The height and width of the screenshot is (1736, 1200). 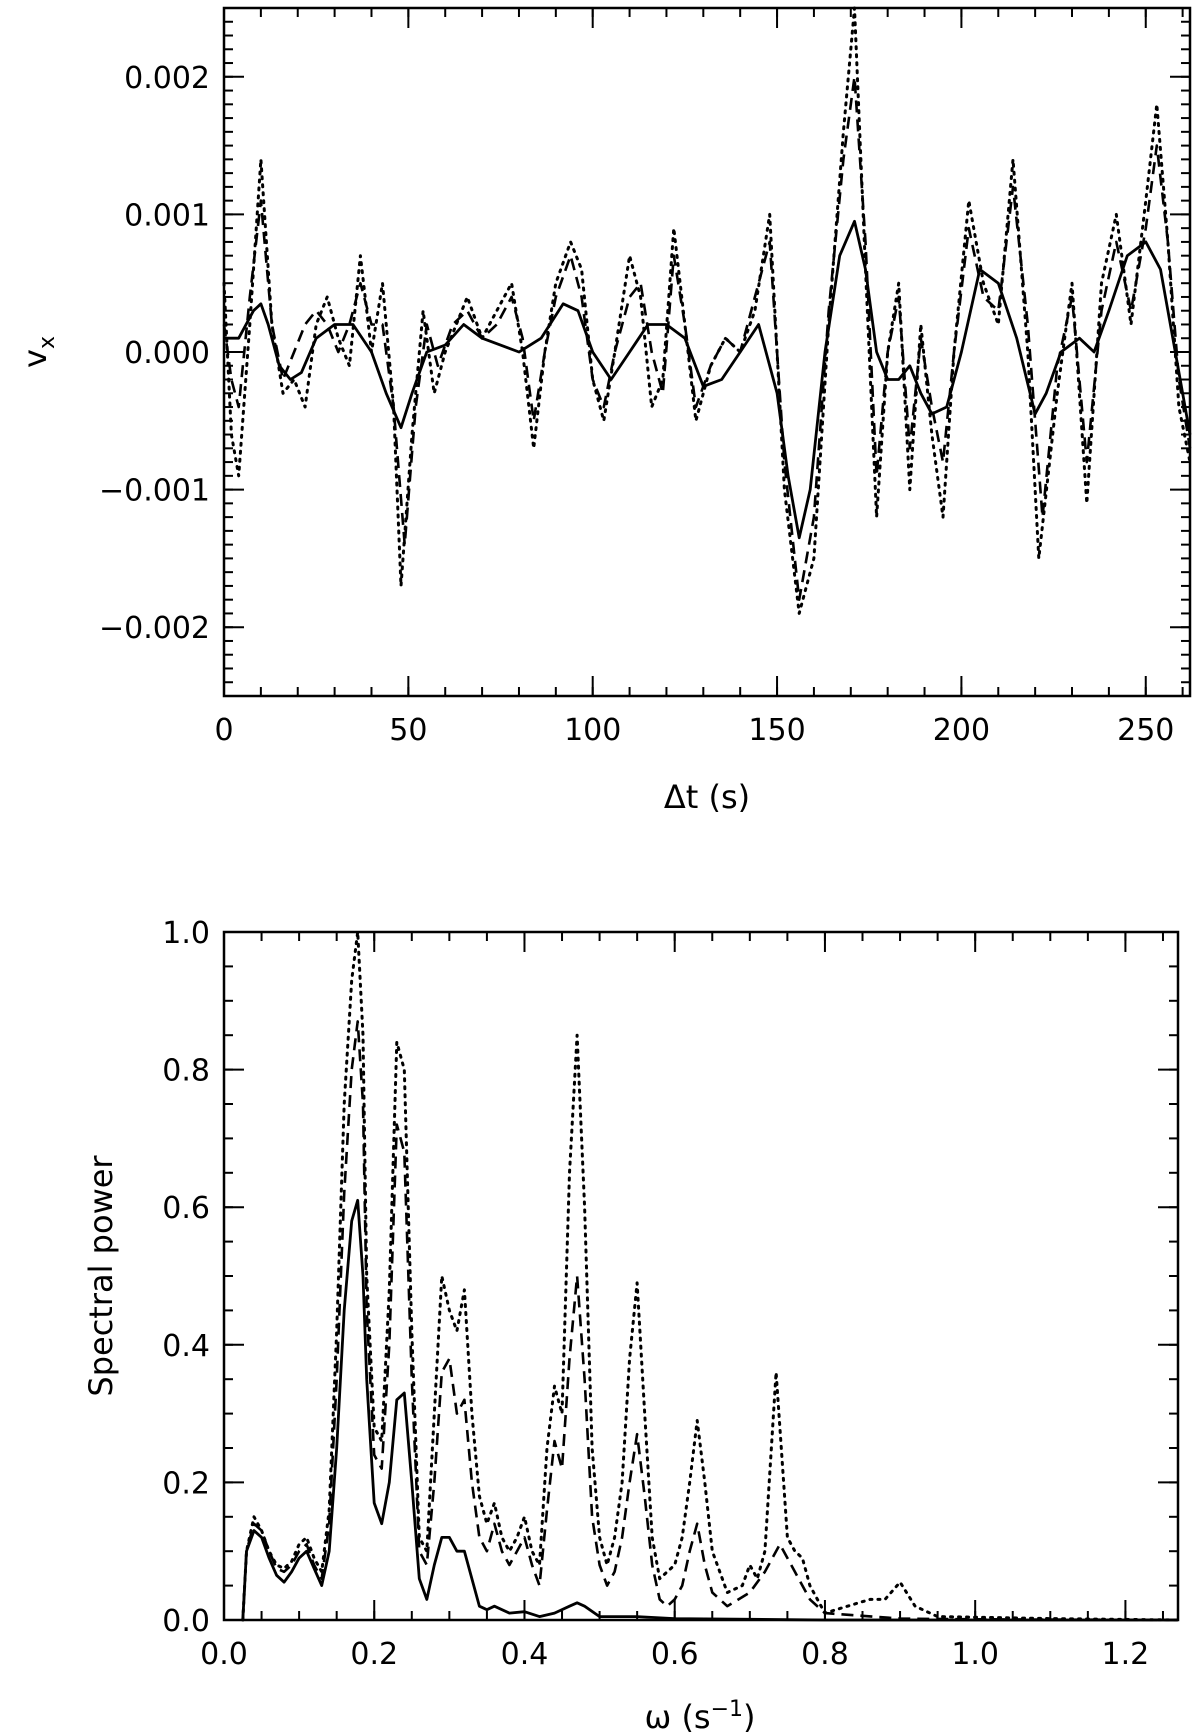 What do you see at coordinates (186, 1346) in the screenshot?
I see `spectrum-y-tick-label: 0.4` at bounding box center [186, 1346].